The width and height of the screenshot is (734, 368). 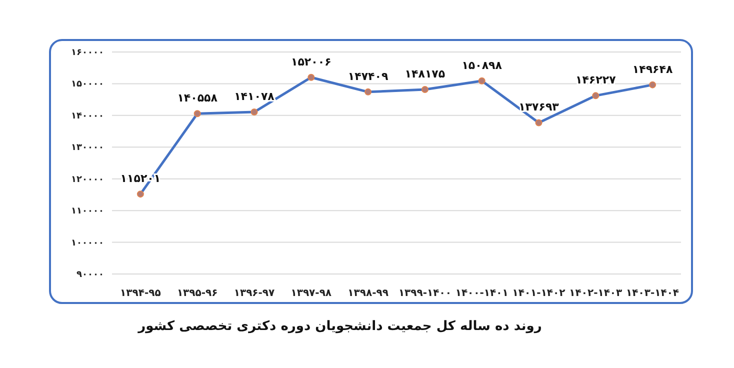 What do you see at coordinates (653, 293) in the screenshot?
I see `x-tick-label: ۱۴۰۳-۱۴۰۴` at bounding box center [653, 293].